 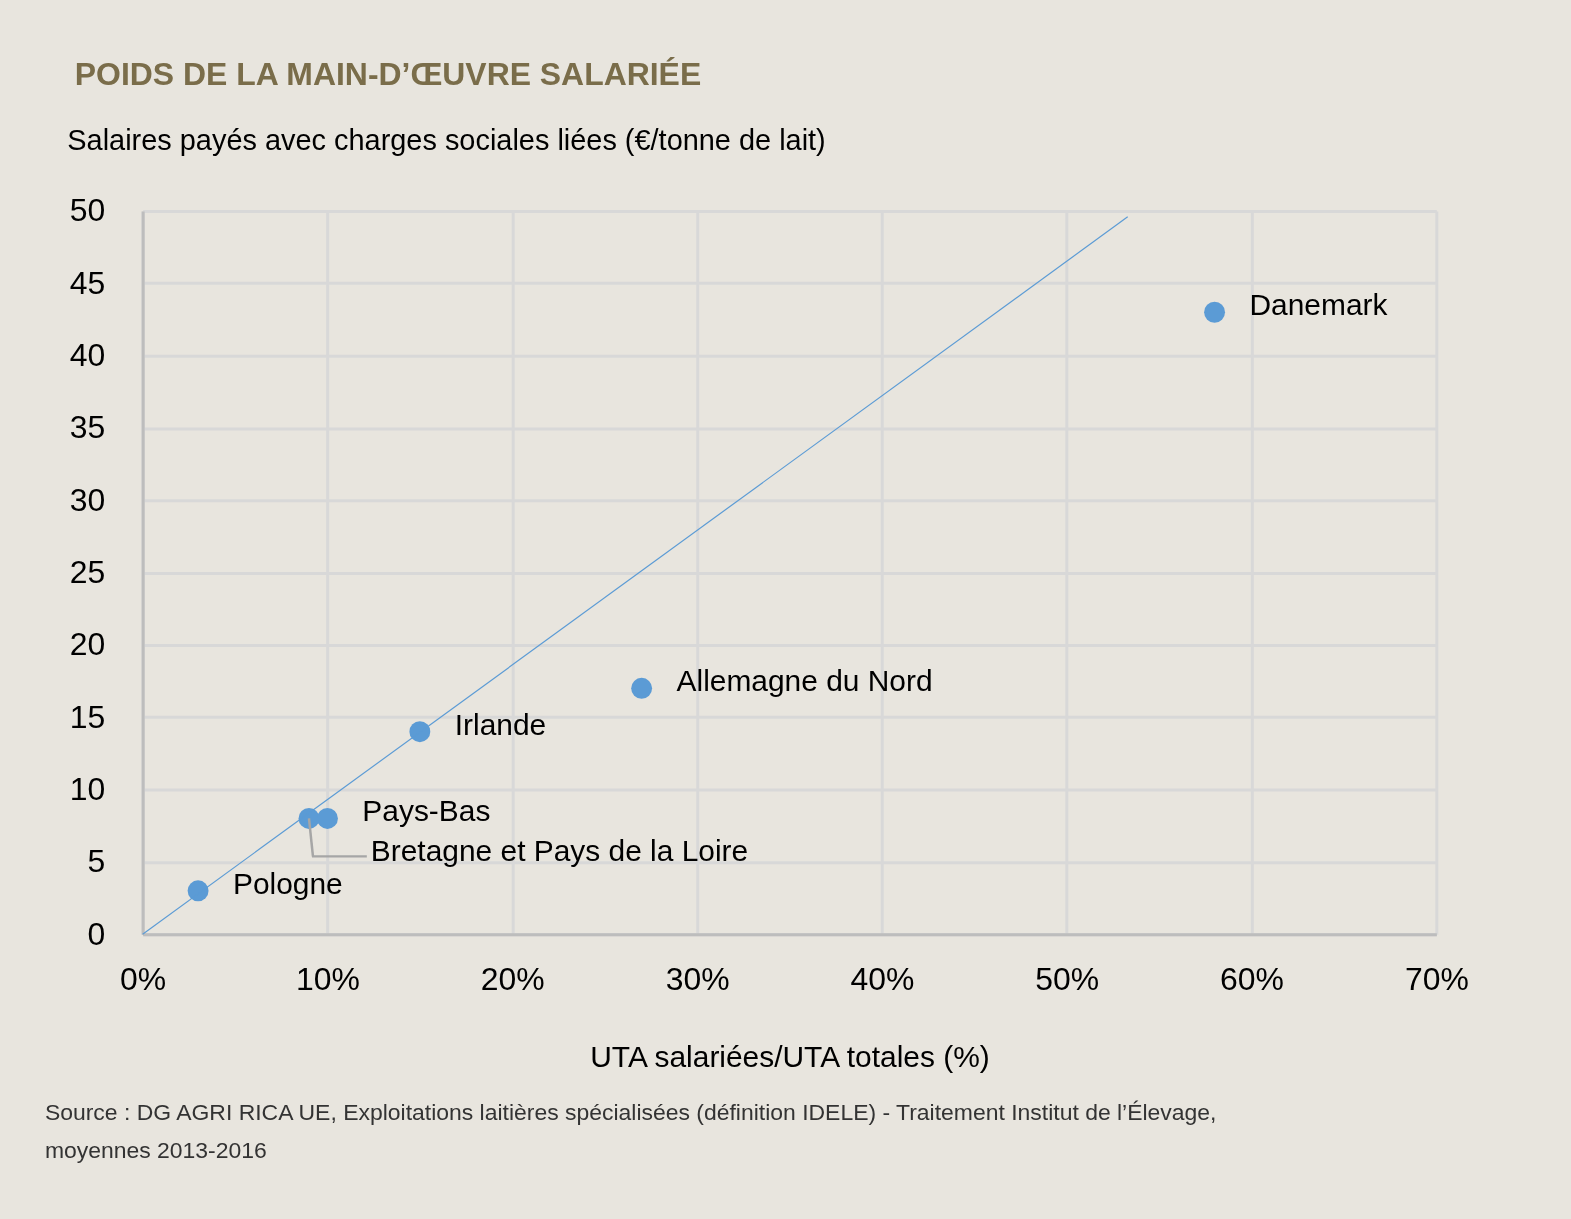 What do you see at coordinates (1252, 978) in the screenshot?
I see `x-tick-label: 60%` at bounding box center [1252, 978].